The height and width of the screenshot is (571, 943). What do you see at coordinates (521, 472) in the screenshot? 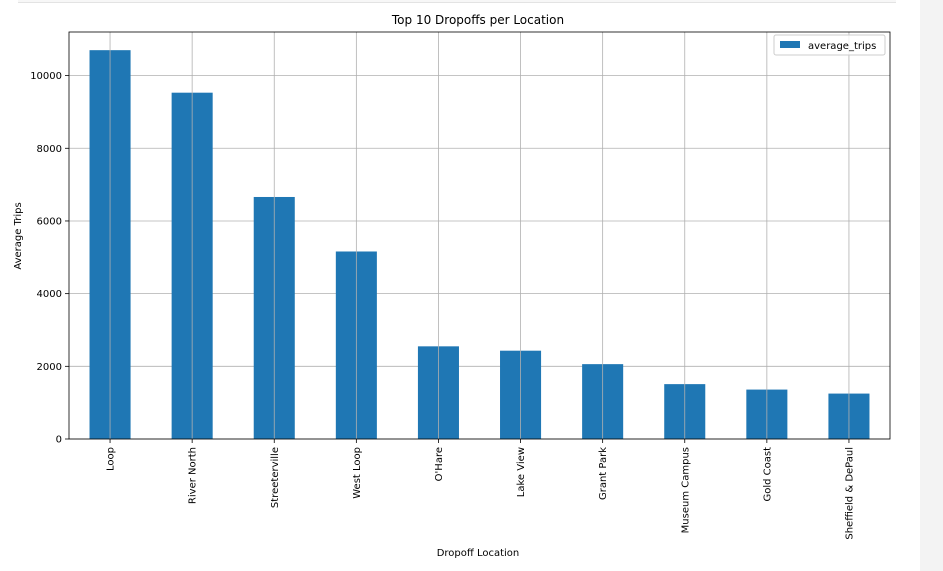
I see `x-tick-label: Lake View` at bounding box center [521, 472].